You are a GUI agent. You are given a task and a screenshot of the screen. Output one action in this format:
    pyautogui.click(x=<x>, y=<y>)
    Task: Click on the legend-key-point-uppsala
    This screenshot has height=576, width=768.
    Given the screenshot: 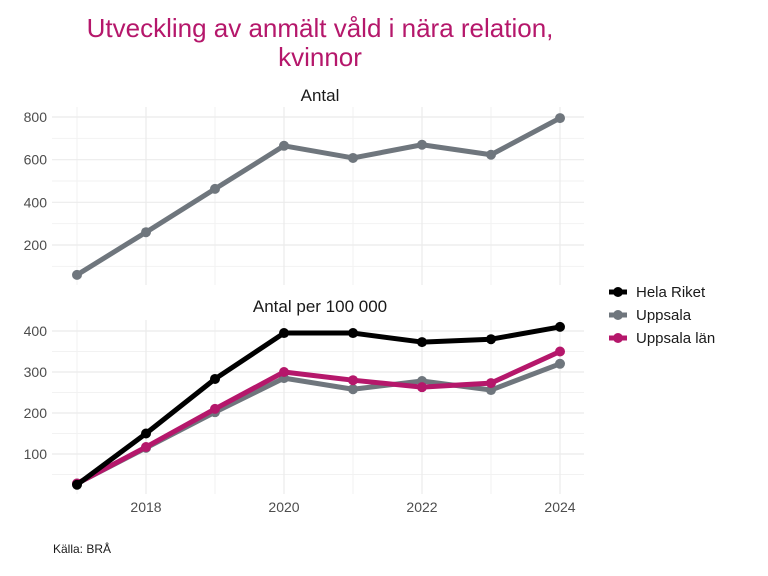 What is the action you would take?
    pyautogui.click(x=618, y=315)
    